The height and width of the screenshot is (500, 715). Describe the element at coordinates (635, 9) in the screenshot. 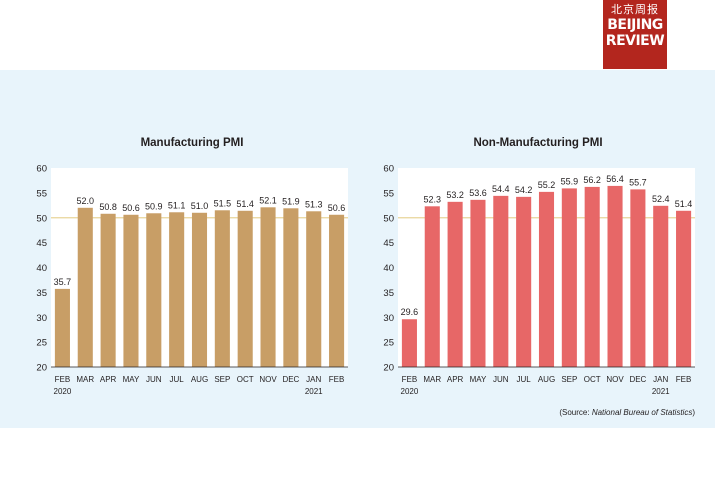

I see `logo-chinese-text: 北京周报` at that location.